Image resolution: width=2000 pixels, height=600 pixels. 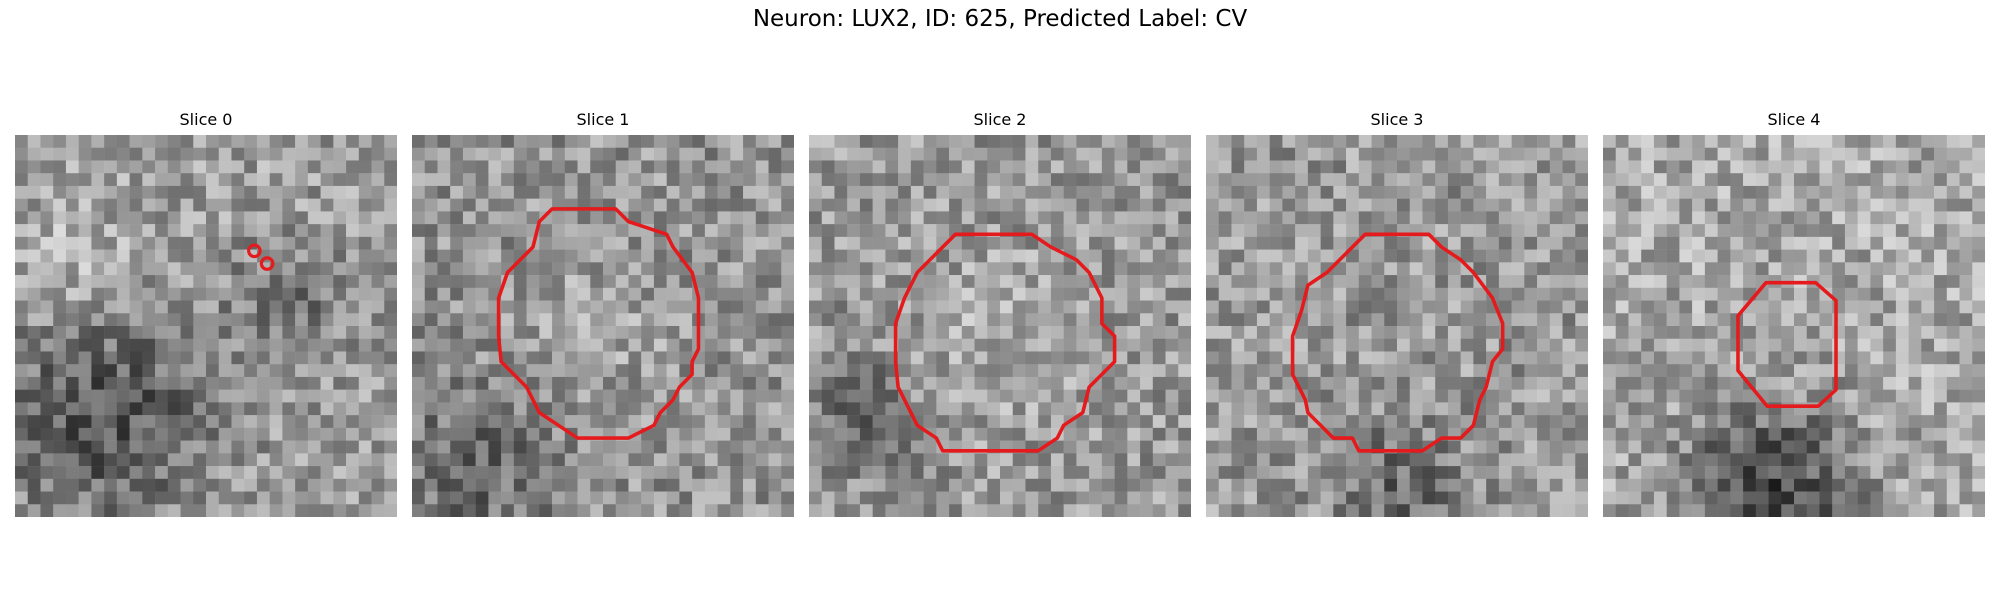 I want to click on slice-panel-2: Slice 2, so click(x=1000, y=313).